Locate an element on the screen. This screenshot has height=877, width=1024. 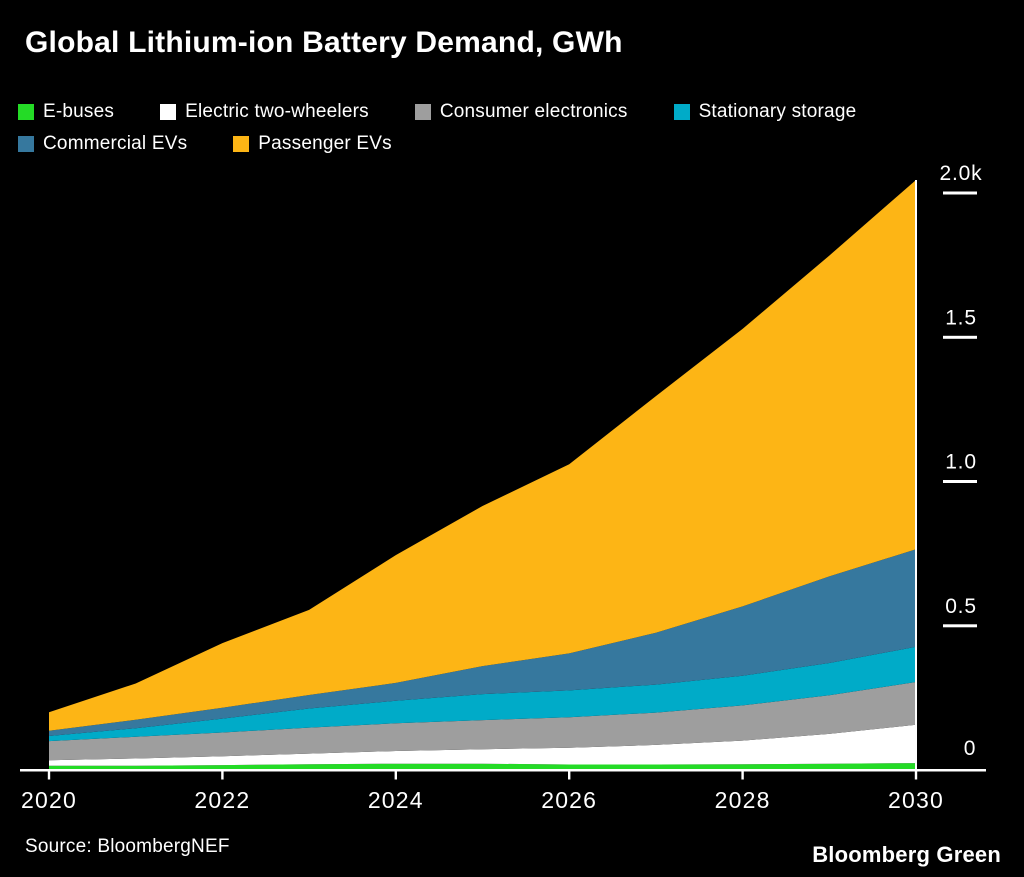
x-tick-2026 is located at coordinates (569, 775).